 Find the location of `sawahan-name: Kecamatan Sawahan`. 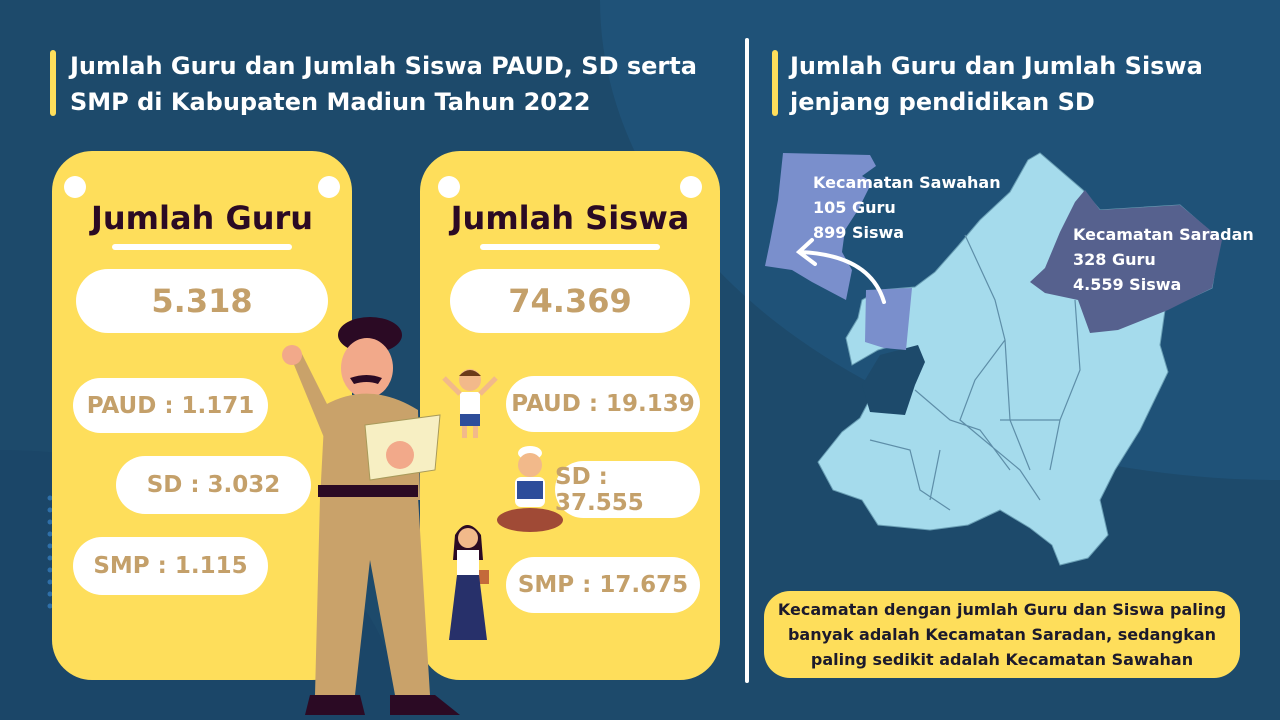

sawahan-name: Kecamatan Sawahan is located at coordinates (907, 182).